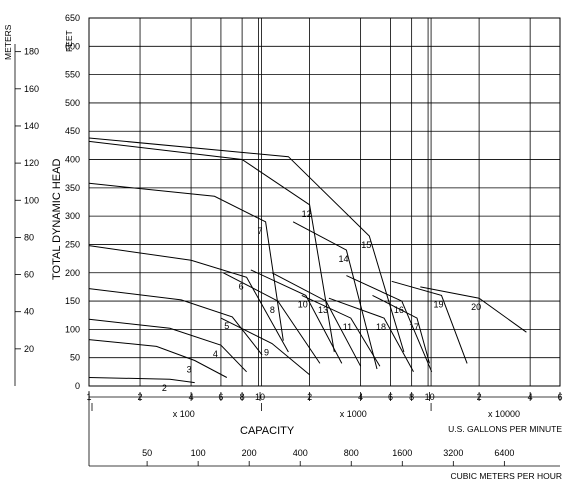 Image resolution: width=572 pixels, height=483 pixels. I want to click on pump-curve-label: 5, so click(226, 326).